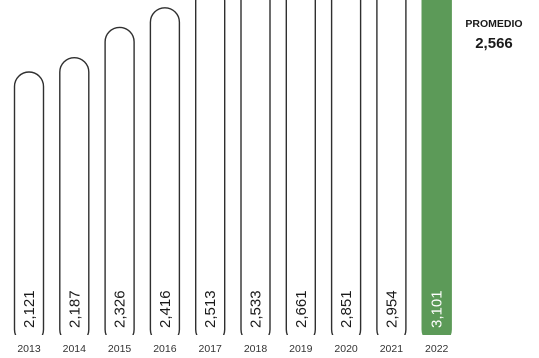 The width and height of the screenshot is (539, 358). I want to click on baseline-mask, so click(269, 341).